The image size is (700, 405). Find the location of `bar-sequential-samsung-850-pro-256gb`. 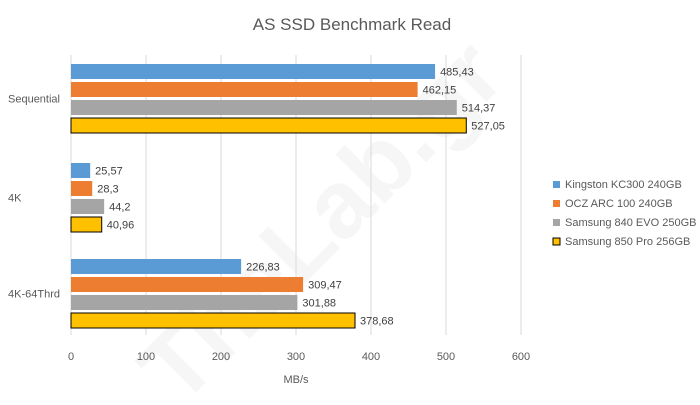

bar-sequential-samsung-850-pro-256gb is located at coordinates (268, 125).